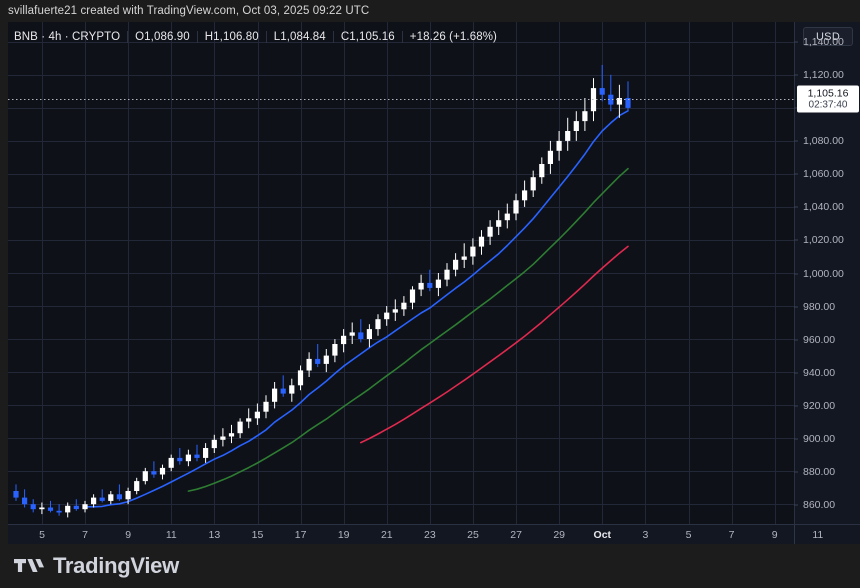 The height and width of the screenshot is (588, 860). Describe the element at coordinates (823, 273) in the screenshot. I see `price-tick-label: 1,000.00` at that location.